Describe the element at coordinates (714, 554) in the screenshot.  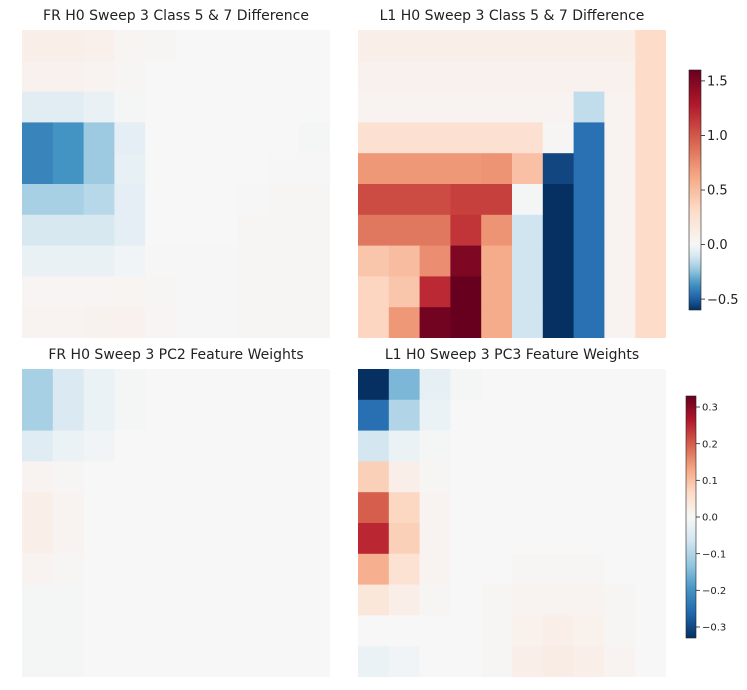
I see `cbar-bottom-tick-label-4: −0.1` at that location.